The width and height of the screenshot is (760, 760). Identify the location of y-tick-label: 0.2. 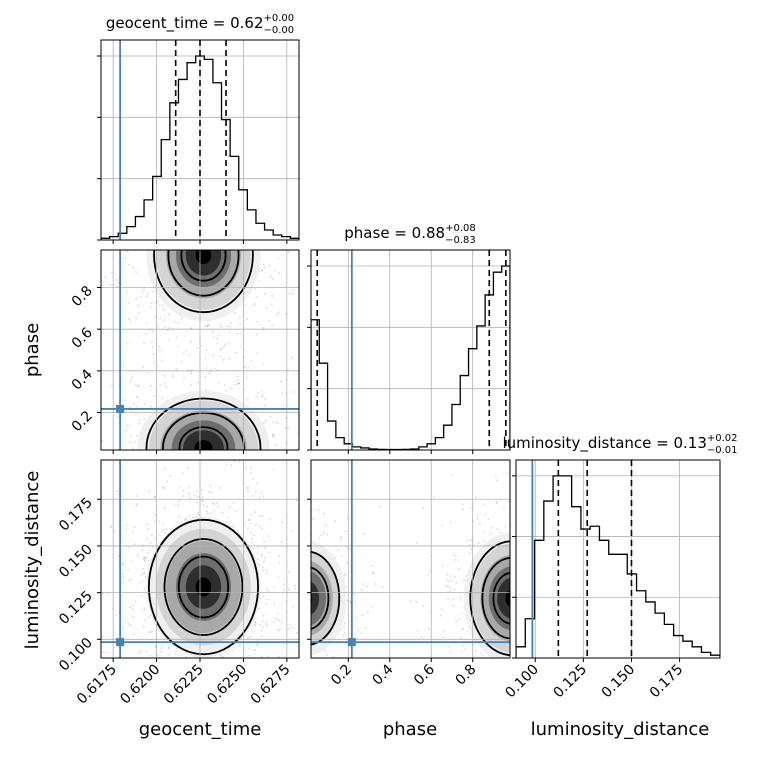
(82, 421).